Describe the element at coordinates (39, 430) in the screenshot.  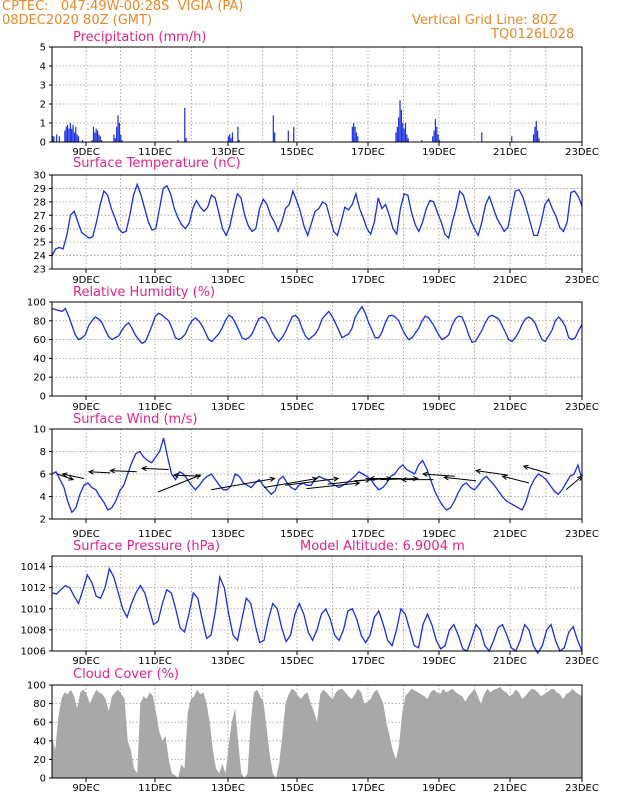
I see `y-tick-label: 10` at that location.